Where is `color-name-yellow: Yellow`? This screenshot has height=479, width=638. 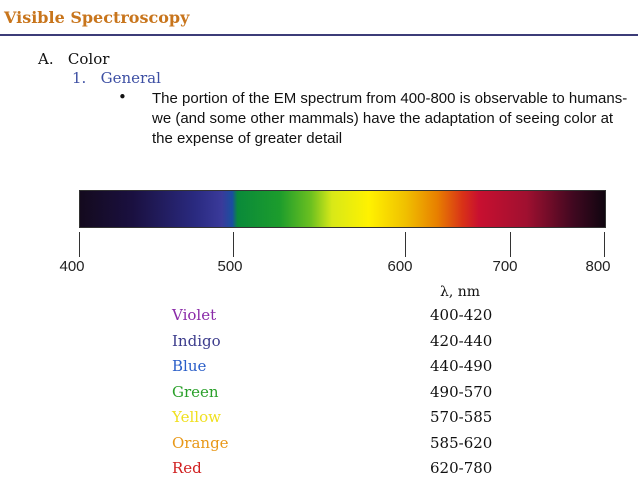 color-name-yellow: Yellow is located at coordinates (196, 417).